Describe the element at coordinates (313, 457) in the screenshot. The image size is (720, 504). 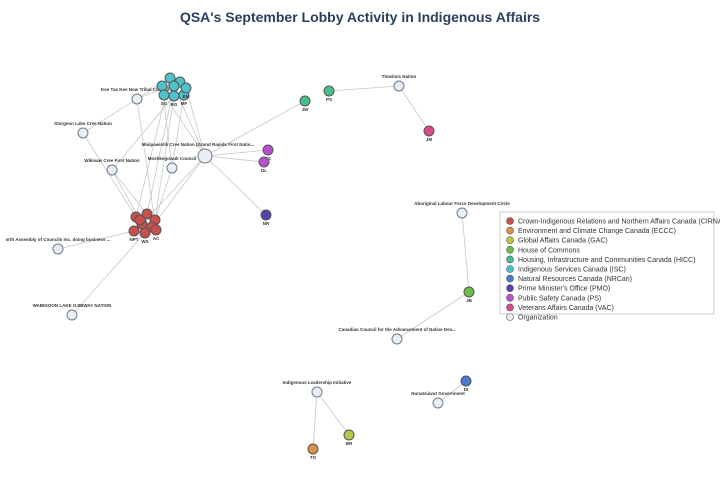
I see `node-label: TO` at that location.